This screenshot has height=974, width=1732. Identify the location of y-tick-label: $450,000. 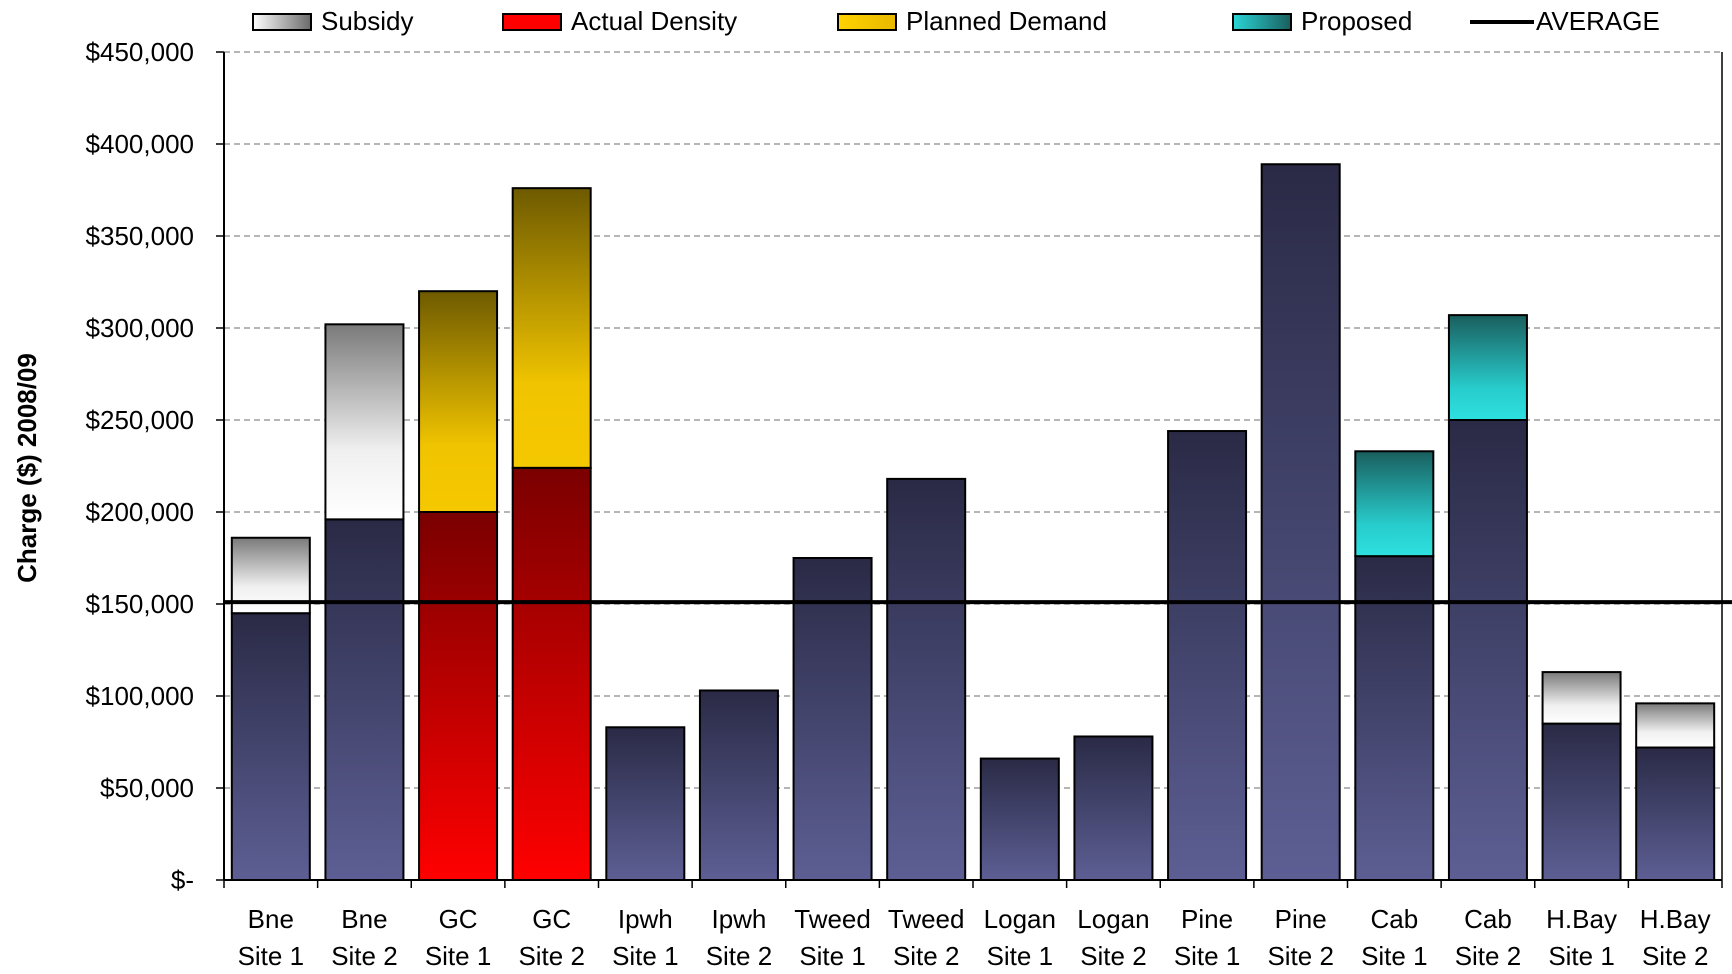
(140, 52).